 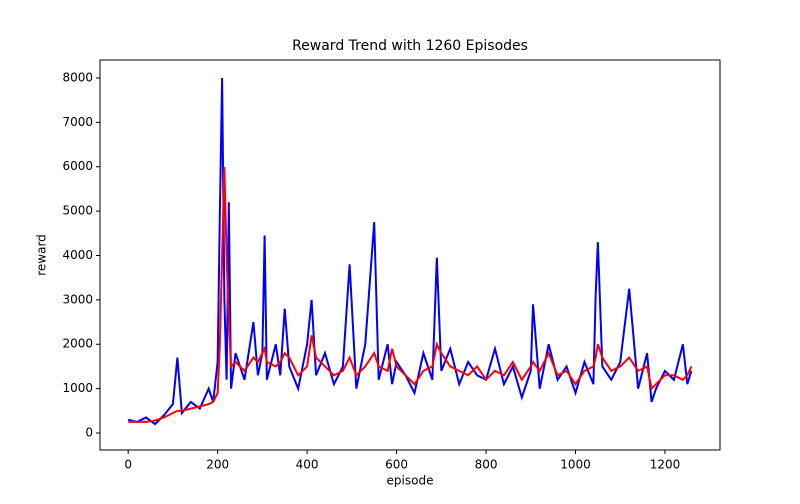 What do you see at coordinates (89, 433) in the screenshot?
I see `y-tick-label: 0` at bounding box center [89, 433].